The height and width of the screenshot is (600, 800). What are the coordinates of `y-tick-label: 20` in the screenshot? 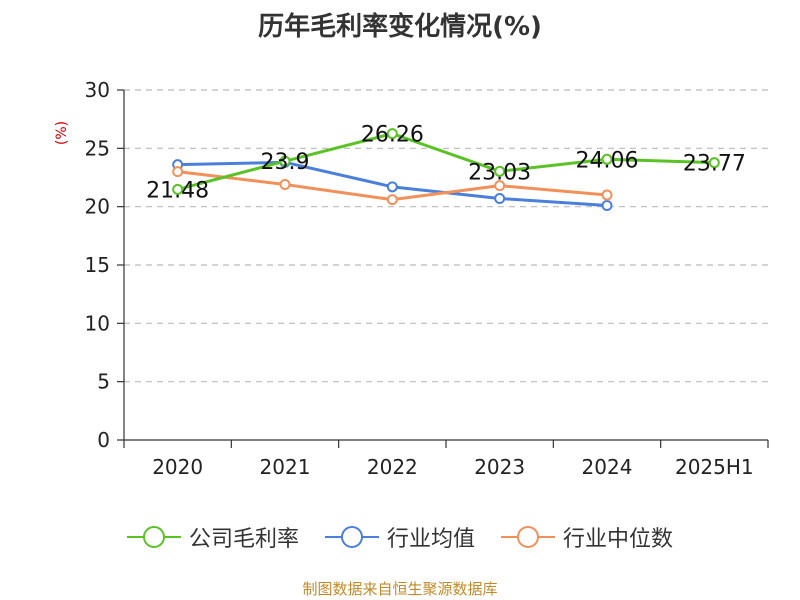 It's located at (97, 207).